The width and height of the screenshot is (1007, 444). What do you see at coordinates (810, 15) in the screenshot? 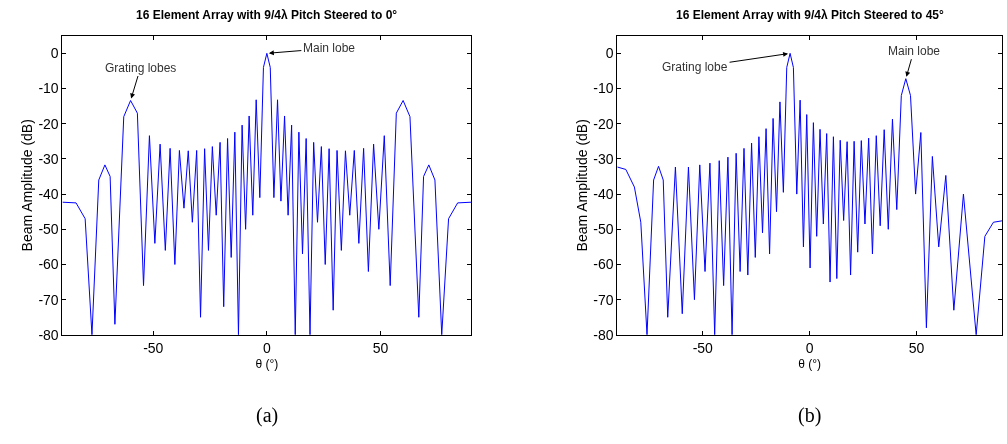
I see `chart-title: 16 Element Array with 9/4λ Pitch Steered to 45°` at bounding box center [810, 15].